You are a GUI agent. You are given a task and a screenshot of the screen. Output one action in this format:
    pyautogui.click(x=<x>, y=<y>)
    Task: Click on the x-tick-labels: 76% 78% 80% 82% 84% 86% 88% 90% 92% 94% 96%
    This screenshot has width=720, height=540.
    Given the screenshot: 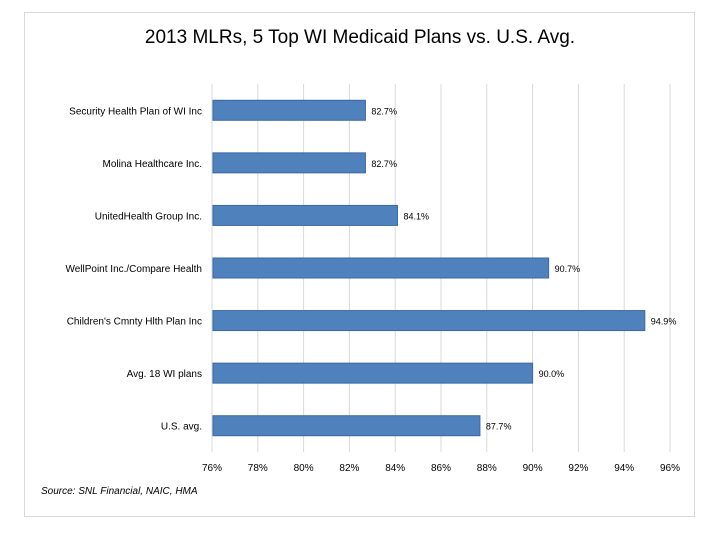 What is the action you would take?
    pyautogui.click(x=441, y=468)
    